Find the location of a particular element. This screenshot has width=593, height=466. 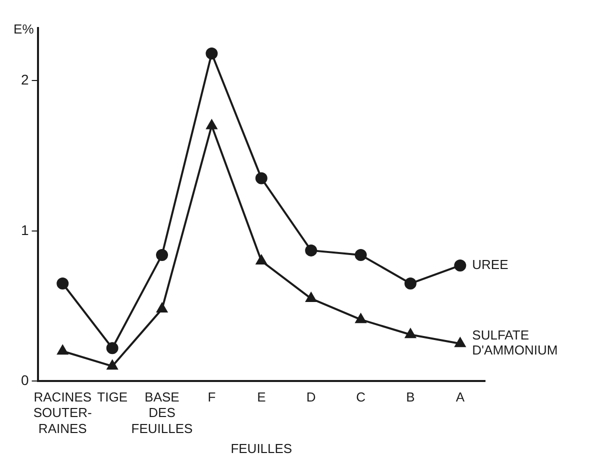

x-tick-label: TIGE is located at coordinates (112, 397).